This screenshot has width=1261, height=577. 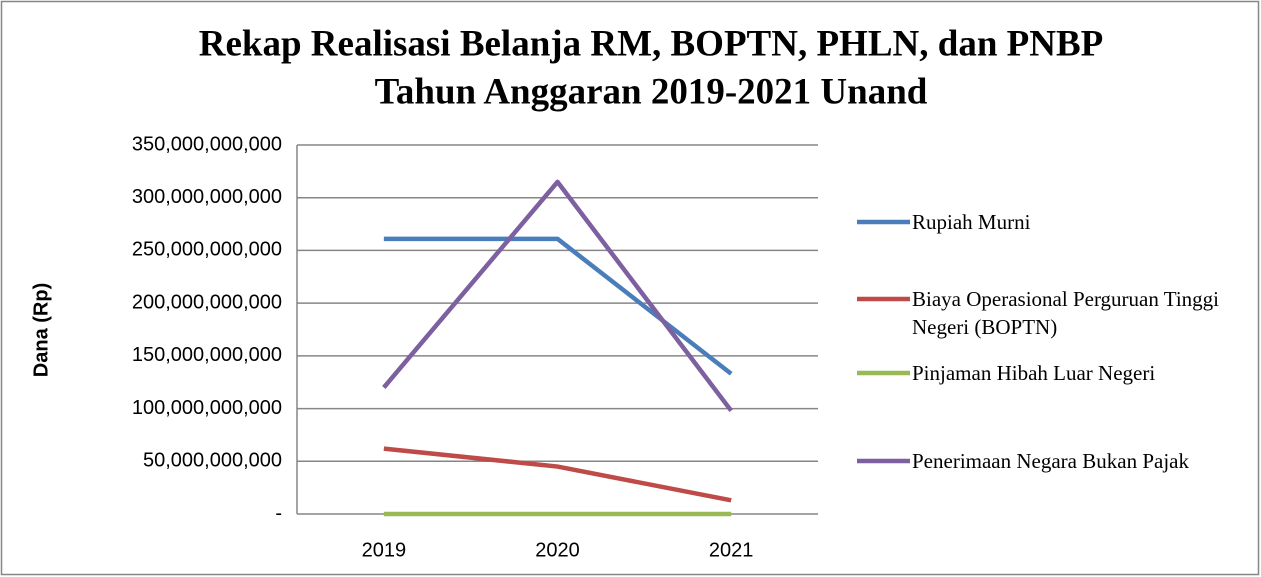 I want to click on legend-label: Rupiah Murni, so click(x=971, y=222).